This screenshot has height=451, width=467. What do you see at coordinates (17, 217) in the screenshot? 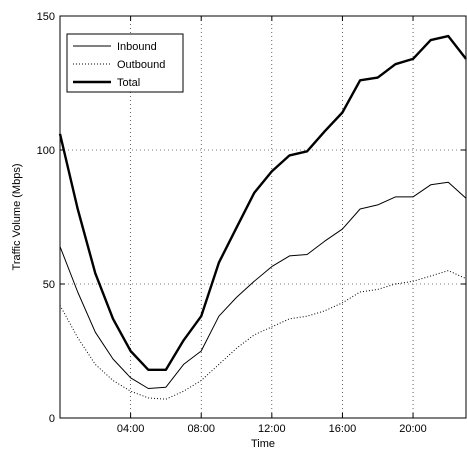
I see `y-axis-title: Traffic Volume (Mbps)` at bounding box center [17, 217].